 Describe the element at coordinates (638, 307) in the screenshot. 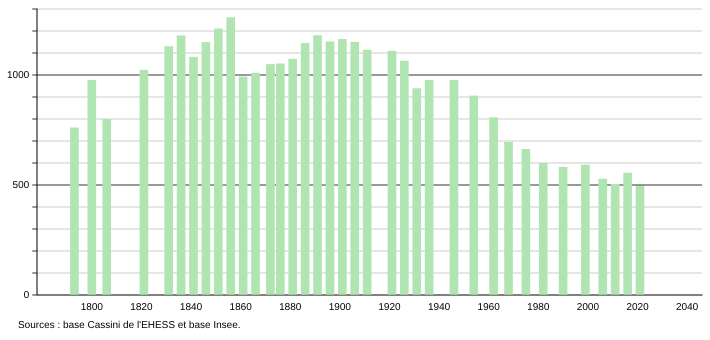

I see `x-tick-label: 2020` at that location.